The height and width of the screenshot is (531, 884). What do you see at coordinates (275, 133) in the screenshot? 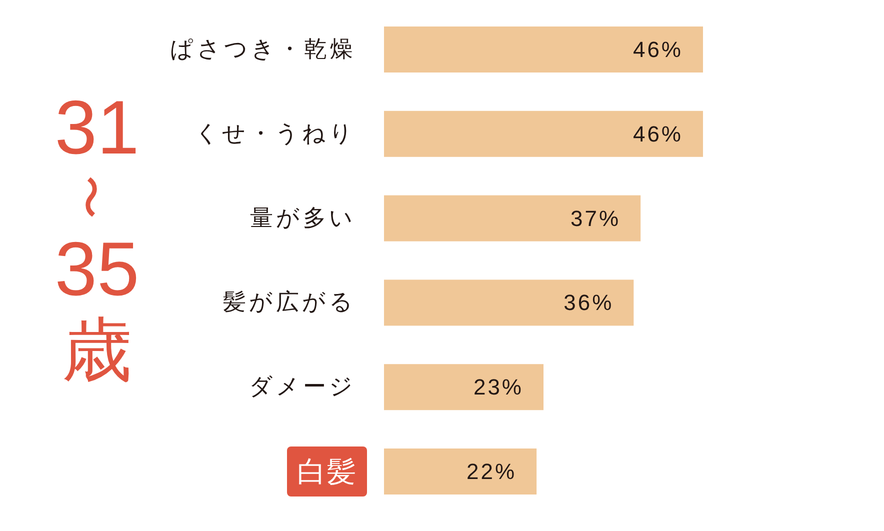
I see `y-tick-label: くせ・うねり` at bounding box center [275, 133].